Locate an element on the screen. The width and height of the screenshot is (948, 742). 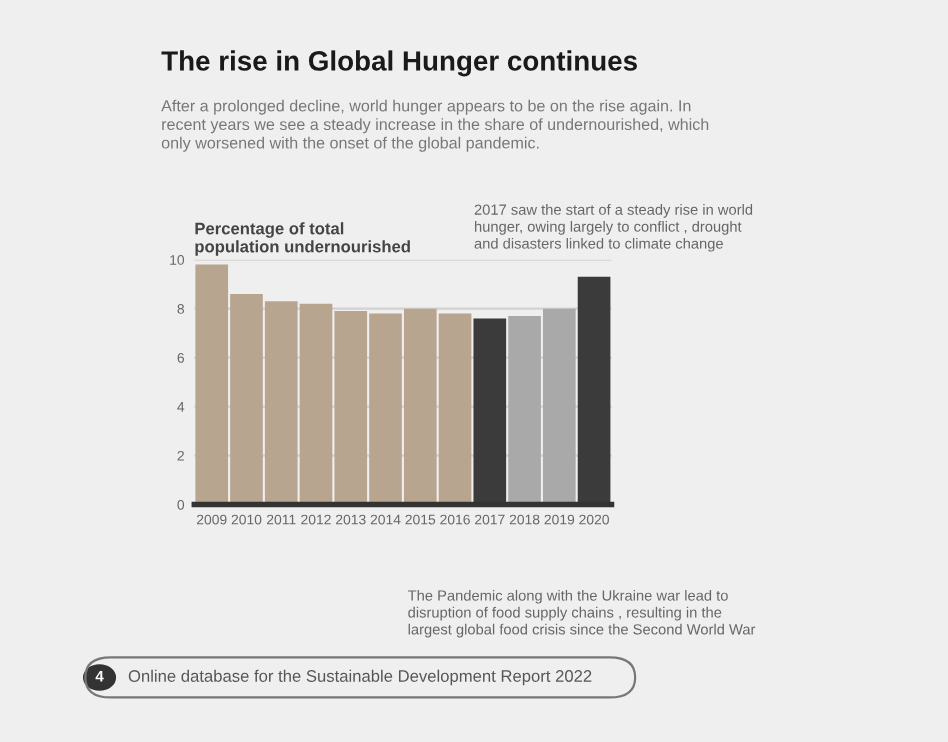
text: Online database for the Sustainable Development Report 2022 is located at coordinates (360, 677).